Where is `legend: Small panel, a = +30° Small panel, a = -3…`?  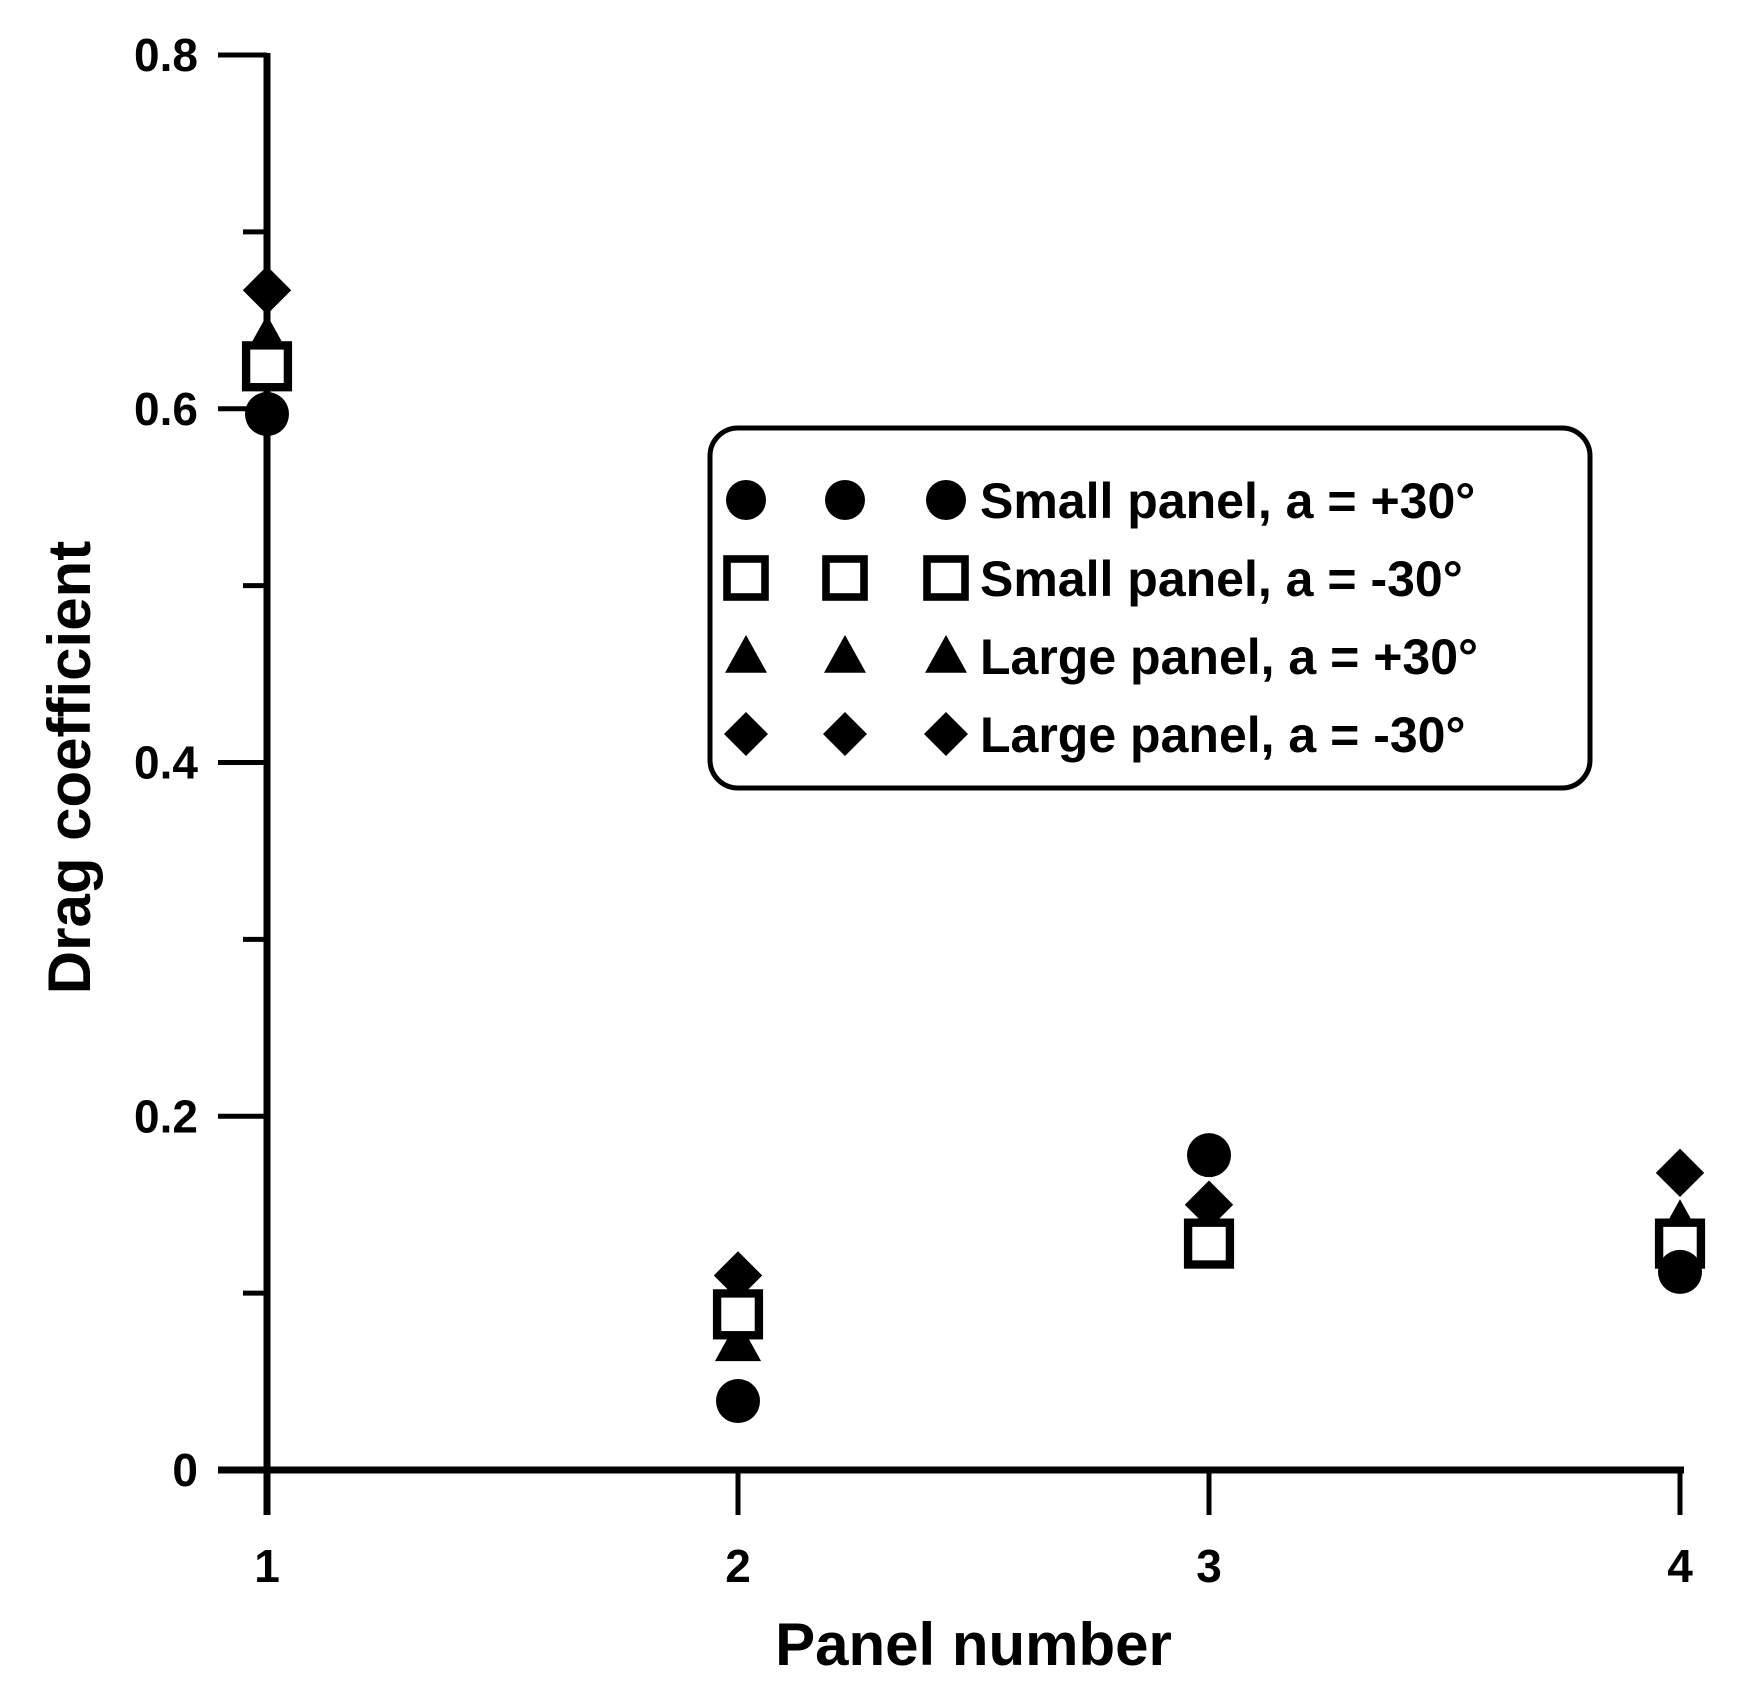
legend: Small panel, a = +30° Small panel, a = -3… is located at coordinates (1150, 608).